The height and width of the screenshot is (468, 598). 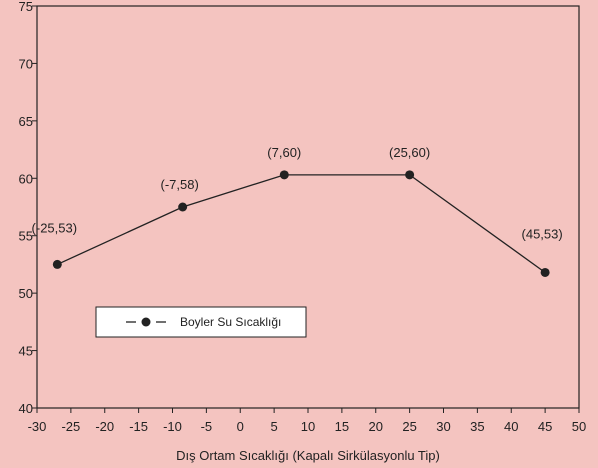 What do you see at coordinates (542, 233) in the screenshot?
I see `data-label: (45,53)` at bounding box center [542, 233].